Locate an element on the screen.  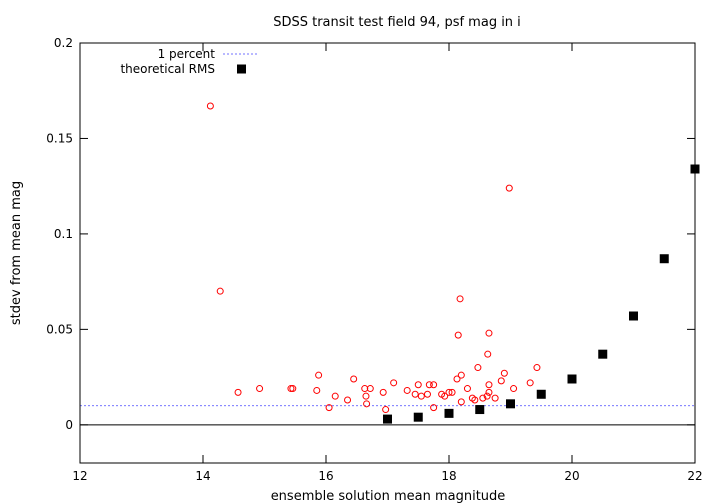
legend-swatch-theoretical-rms is located at coordinates (241, 69).